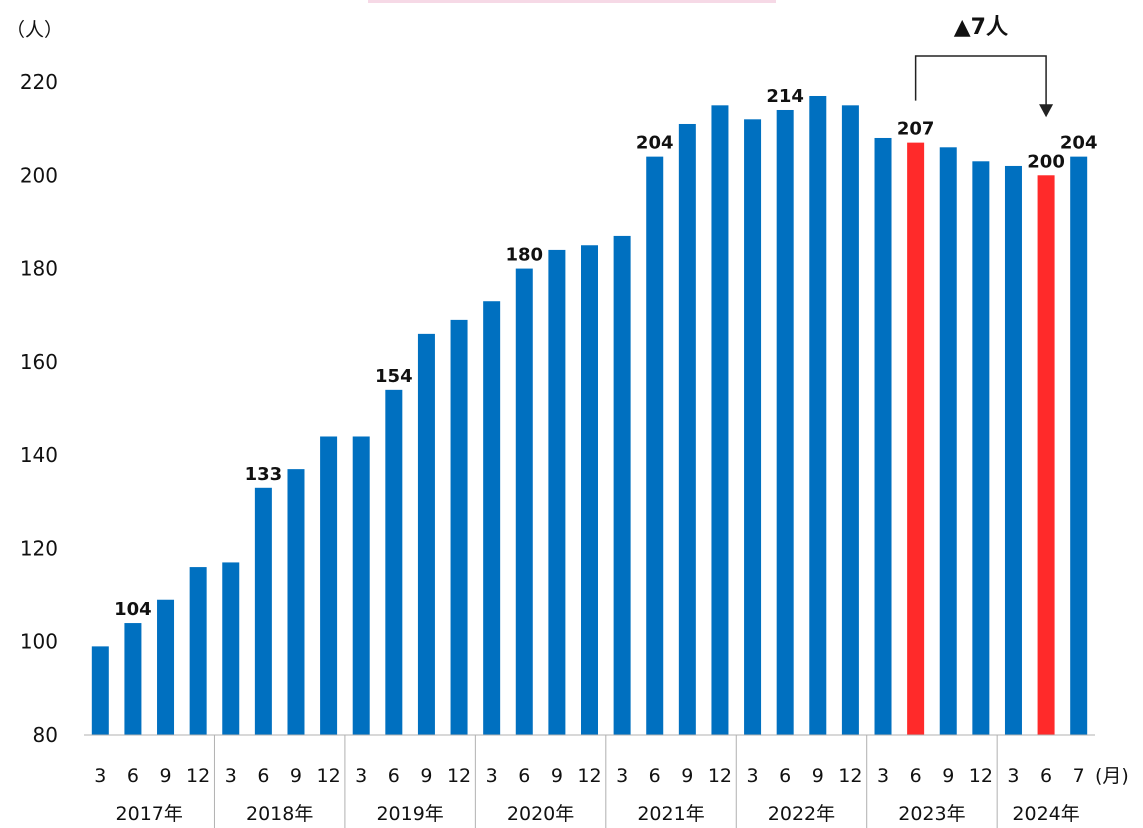 The height and width of the screenshot is (828, 1143). Describe the element at coordinates (39, 548) in the screenshot. I see `y-tick-label: 120` at that location.